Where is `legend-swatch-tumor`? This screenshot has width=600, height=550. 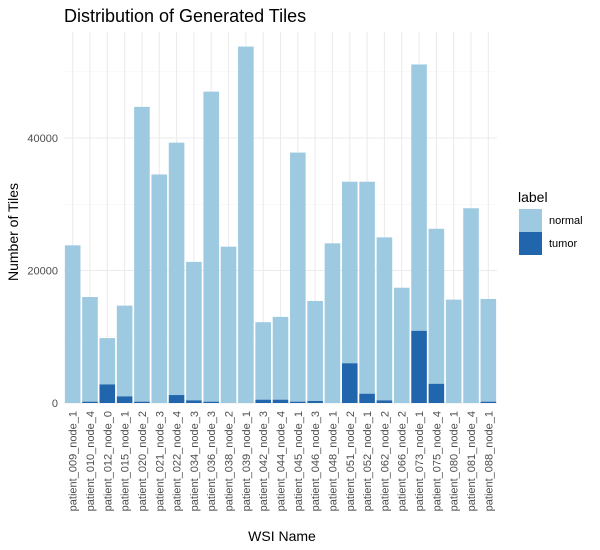 legend-swatch-tumor is located at coordinates (530, 243).